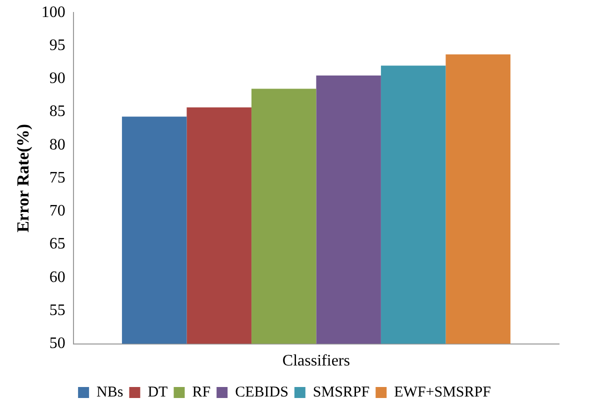  Describe the element at coordinates (57, 79) in the screenshot. I see `y-tick-label: 90` at that location.